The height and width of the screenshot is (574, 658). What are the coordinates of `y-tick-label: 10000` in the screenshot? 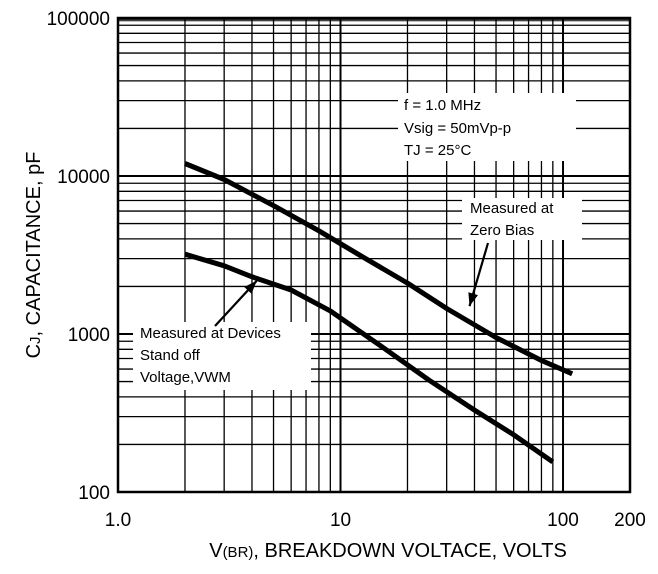 It's located at (83, 177).